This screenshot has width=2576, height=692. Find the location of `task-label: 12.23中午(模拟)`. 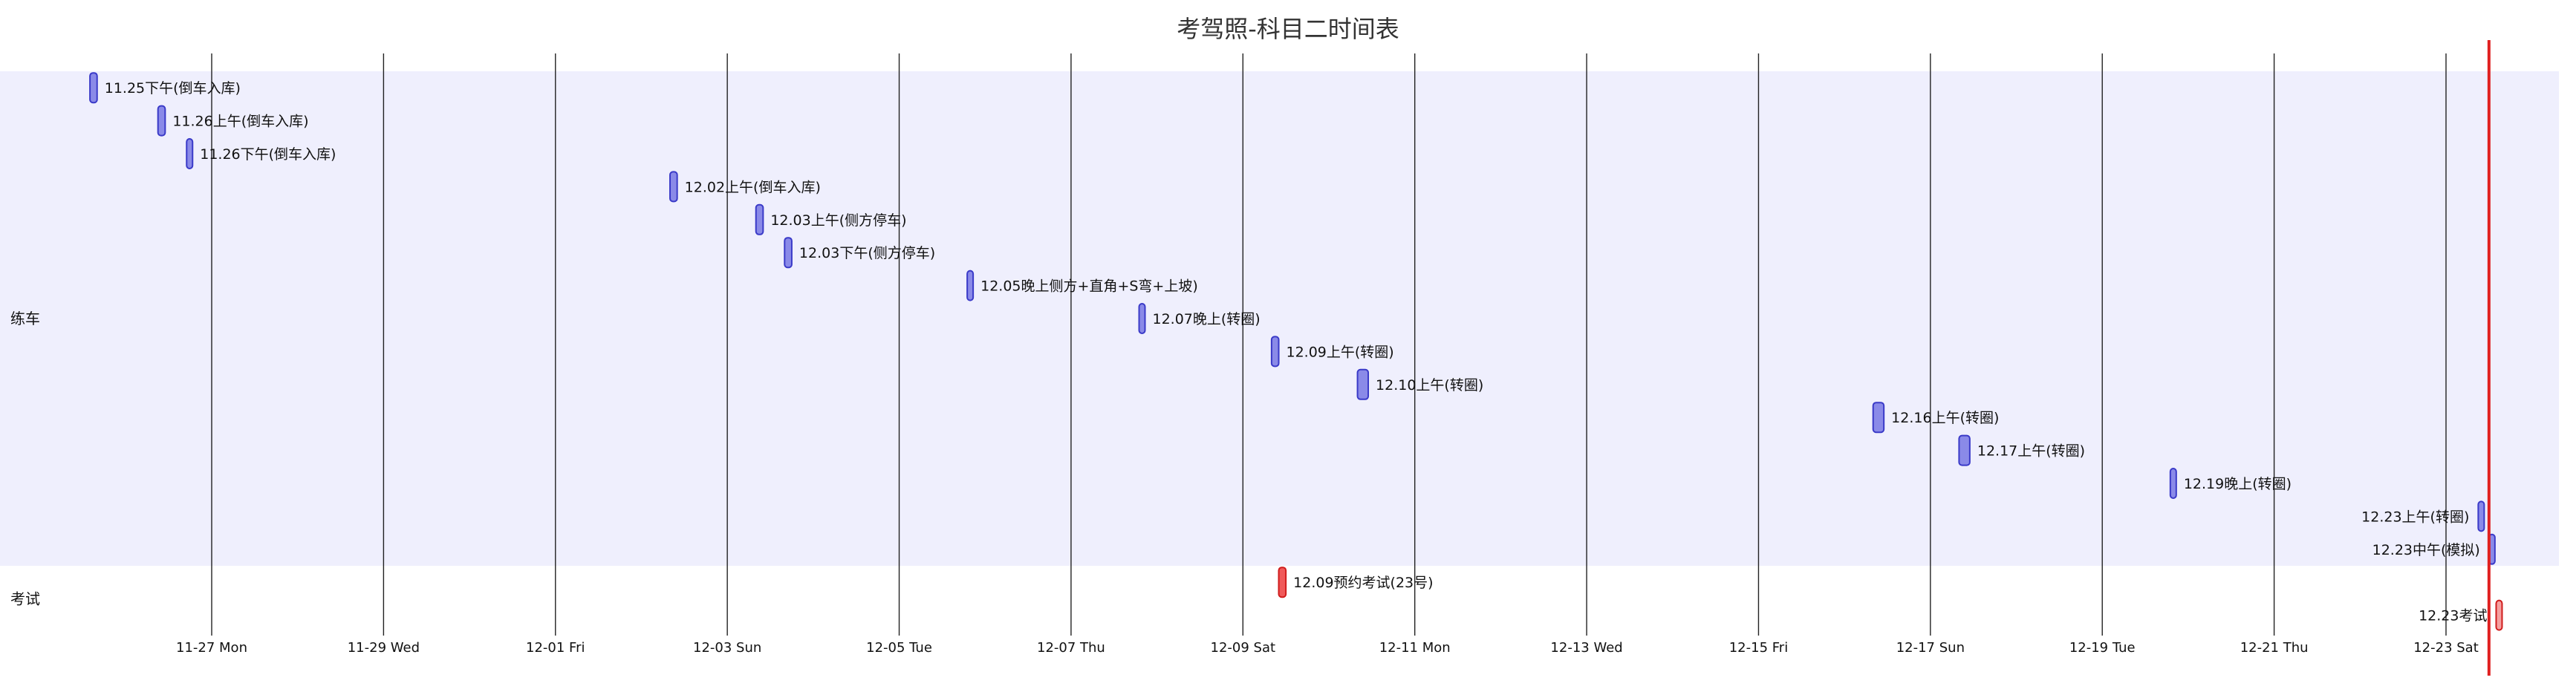

task-label: 12.23中午(模拟) is located at coordinates (2426, 550).